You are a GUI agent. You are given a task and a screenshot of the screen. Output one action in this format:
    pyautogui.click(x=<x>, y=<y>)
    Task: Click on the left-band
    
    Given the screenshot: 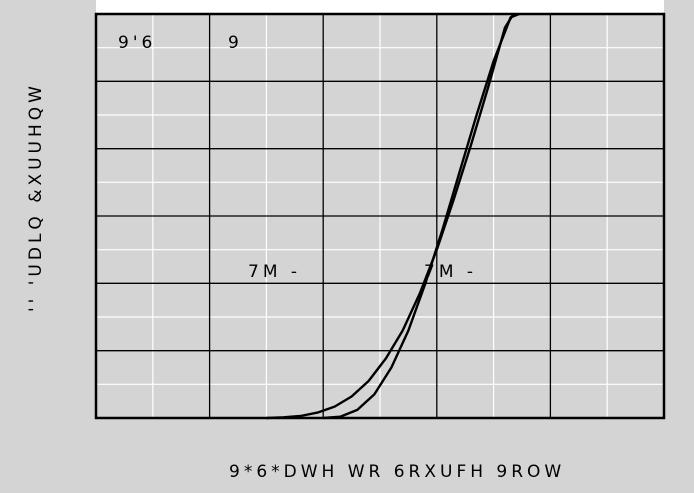 What is the action you would take?
    pyautogui.click(x=48, y=246)
    